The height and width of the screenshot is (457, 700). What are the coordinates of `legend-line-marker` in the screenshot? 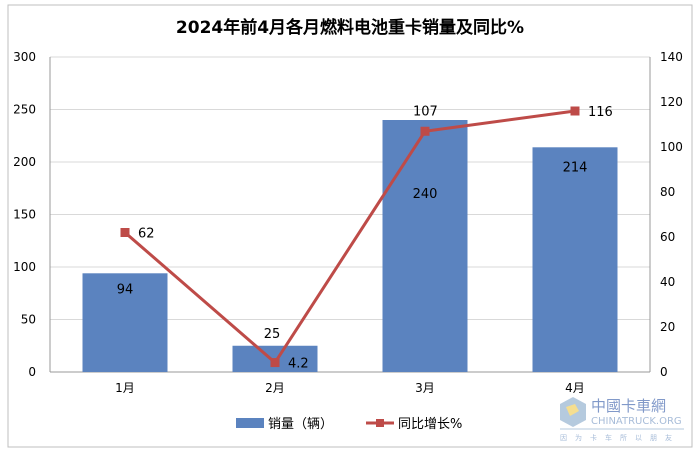 It's located at (380, 423).